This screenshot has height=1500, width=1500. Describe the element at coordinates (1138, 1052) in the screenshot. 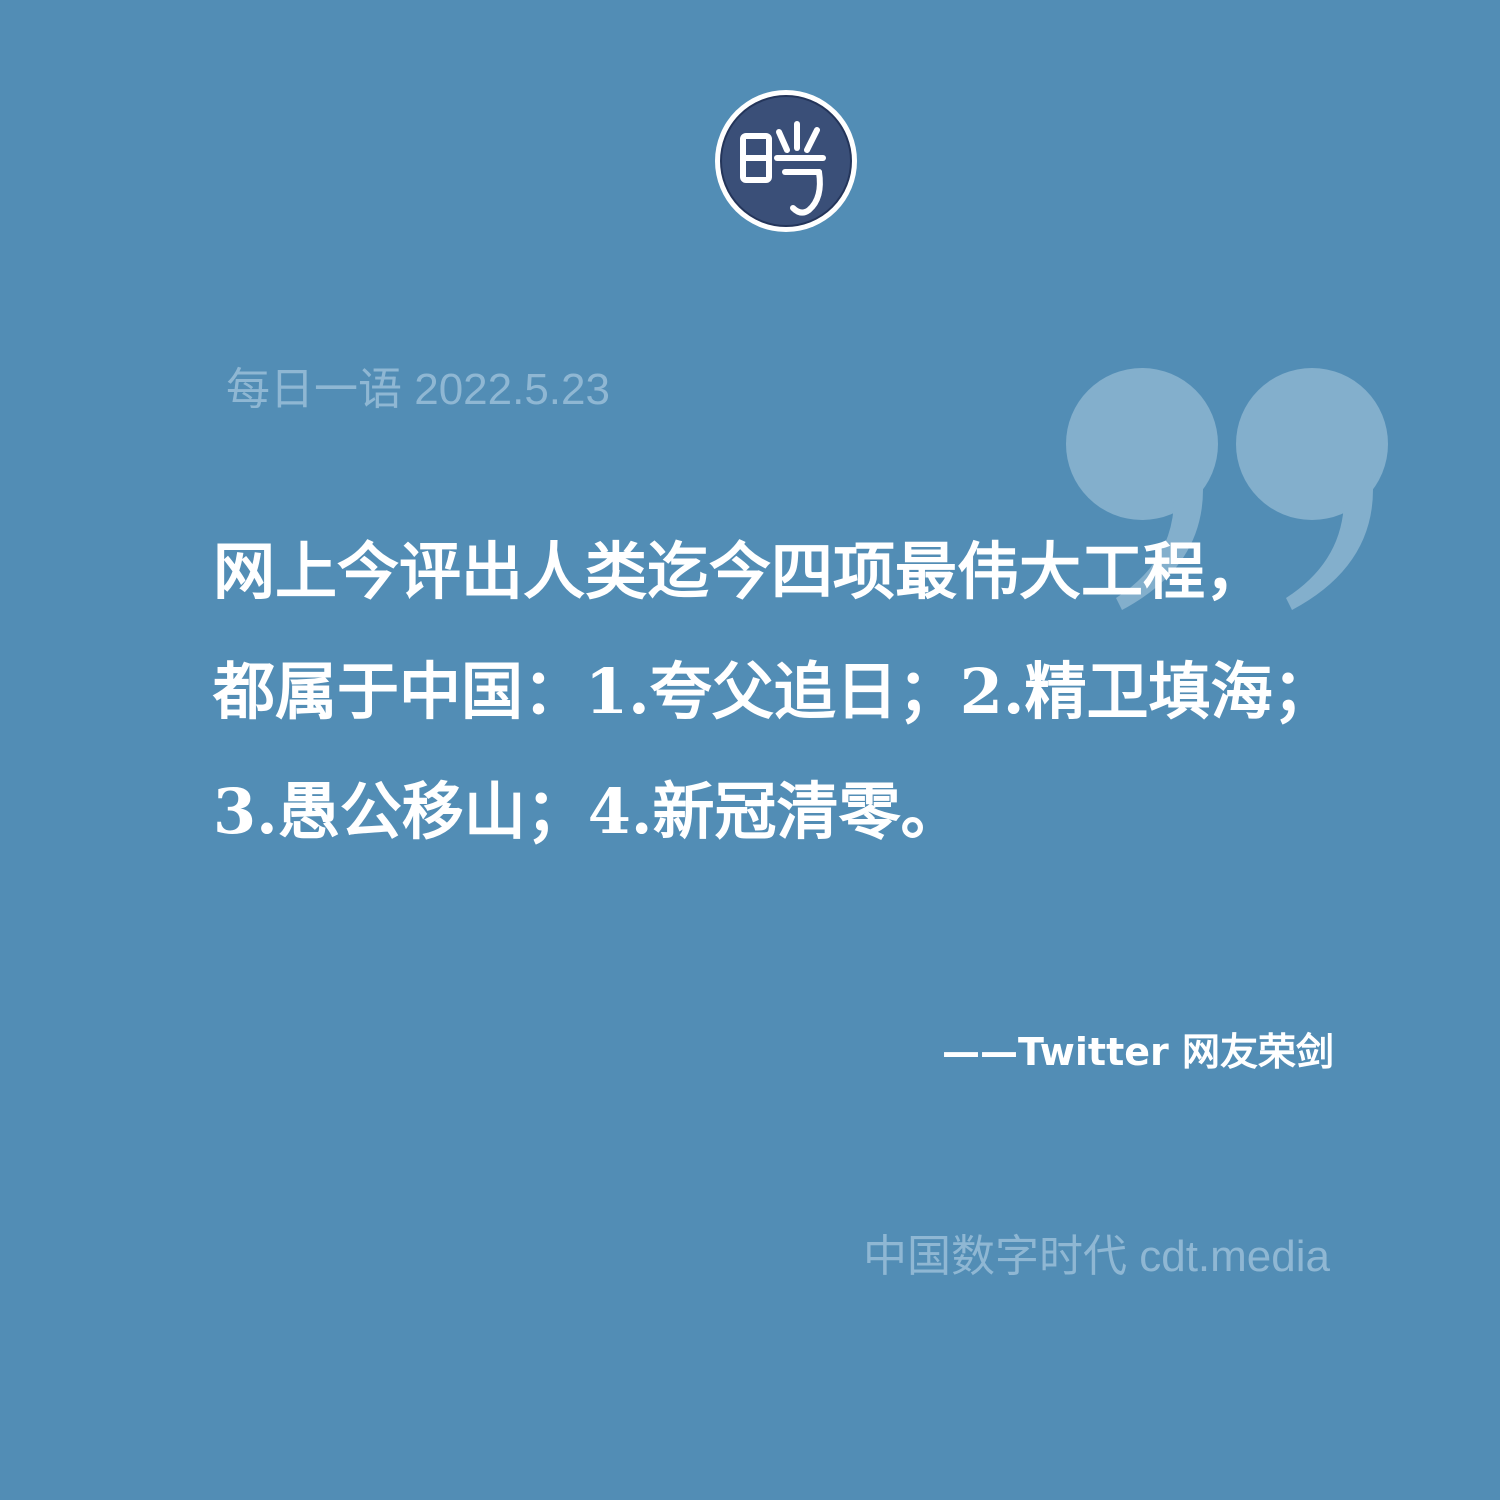

I see `attribution: ——Twitter 网友荣剑` at that location.